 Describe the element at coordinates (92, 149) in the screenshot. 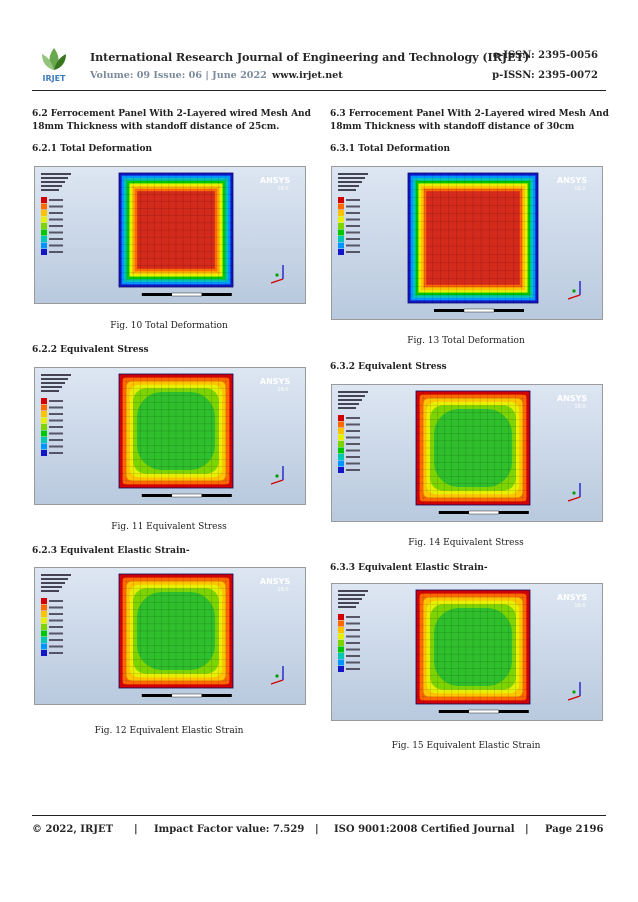

I see `left-sub-total-deformation: 6.2.1 Total Deformation` at that location.